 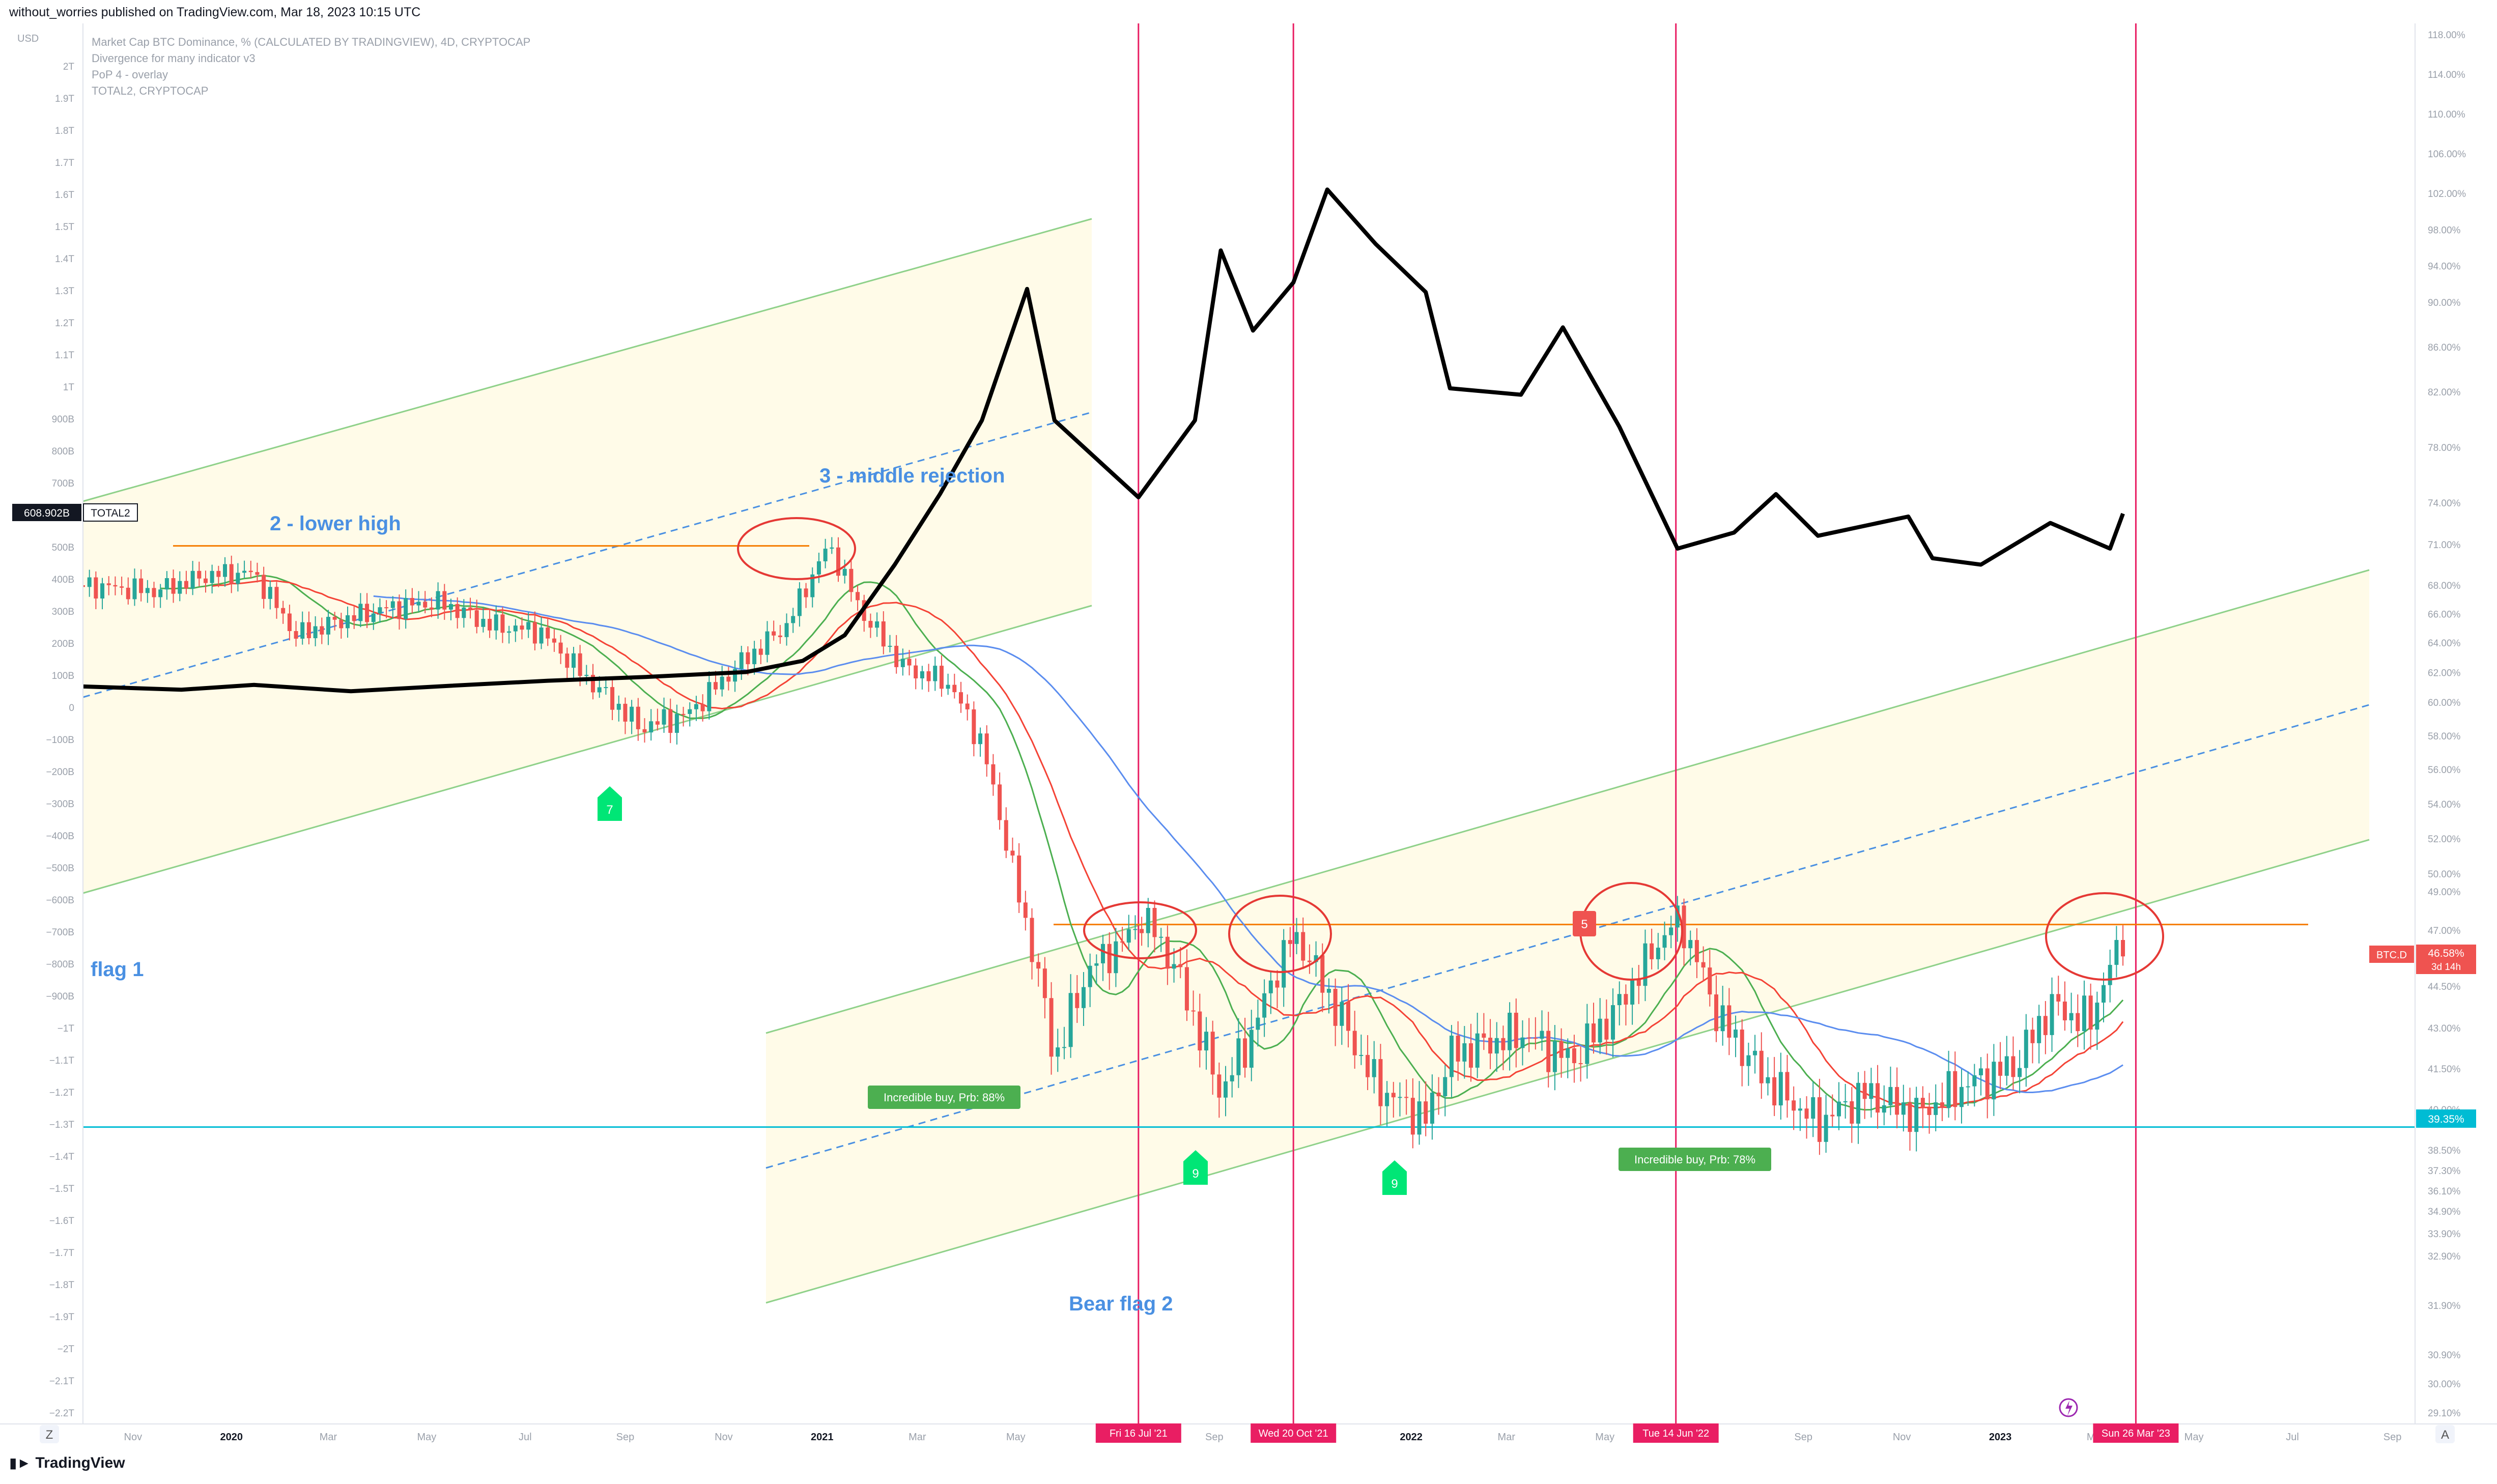 What do you see at coordinates (2444, 267) in the screenshot?
I see `right-axis-tick: 94.00%` at bounding box center [2444, 267].